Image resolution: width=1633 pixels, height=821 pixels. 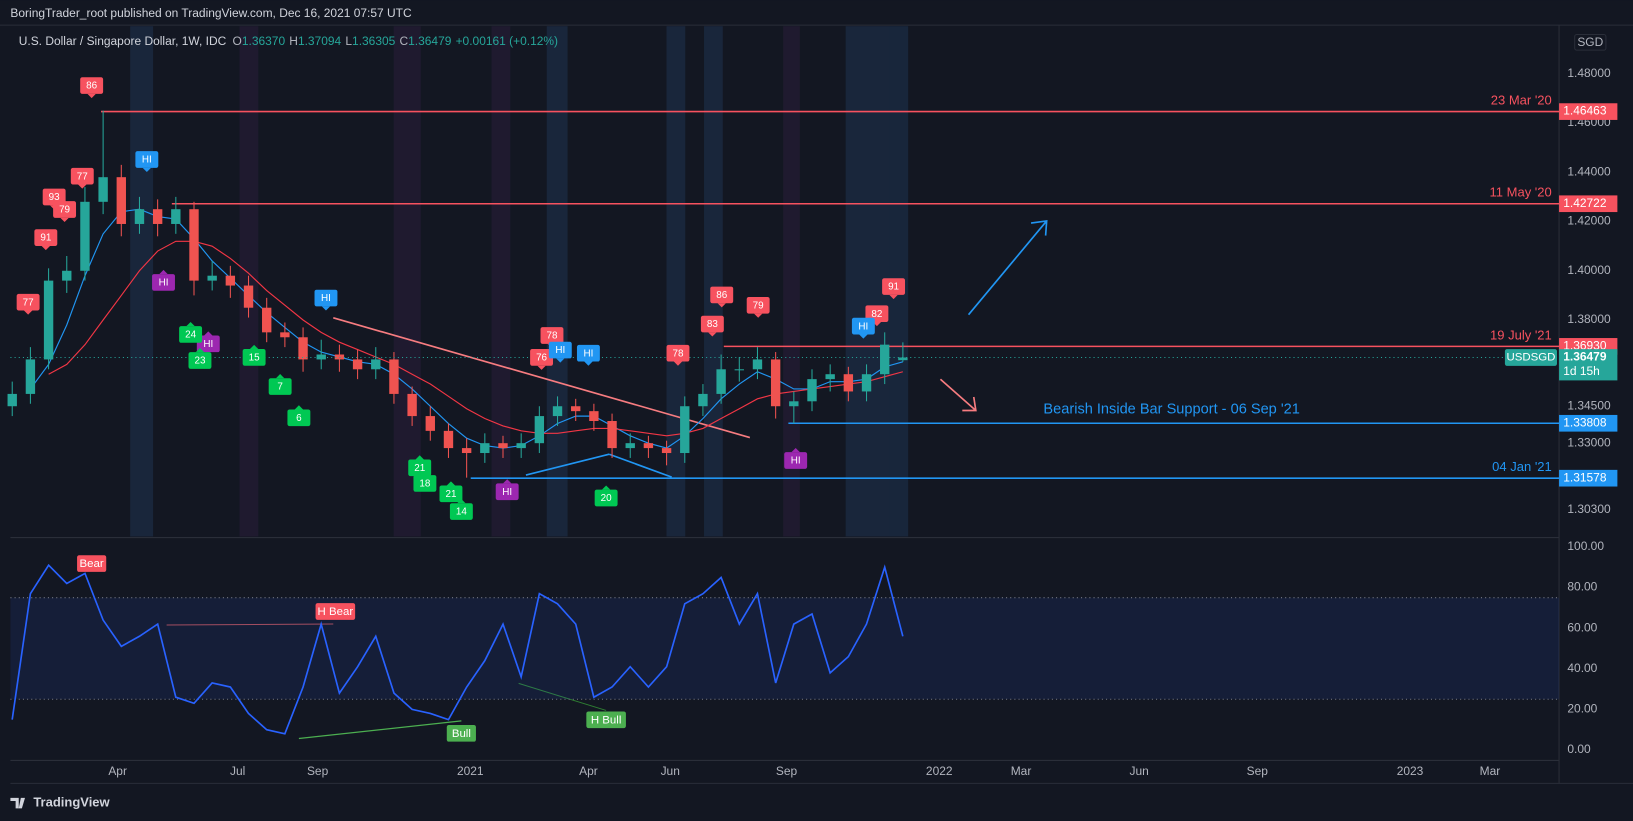 I want to click on signal-text: 82, so click(x=876, y=314).